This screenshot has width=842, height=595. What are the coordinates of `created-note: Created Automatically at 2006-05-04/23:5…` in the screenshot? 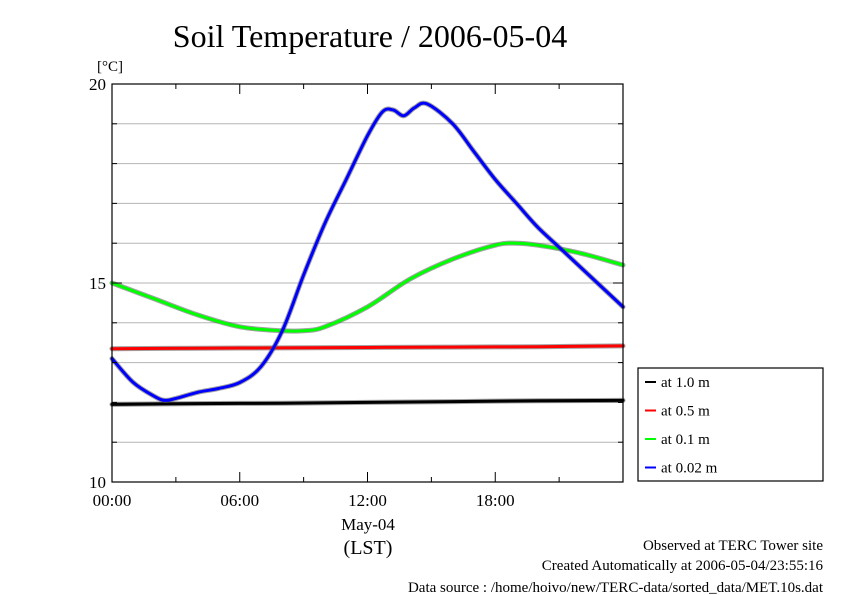 It's located at (683, 566).